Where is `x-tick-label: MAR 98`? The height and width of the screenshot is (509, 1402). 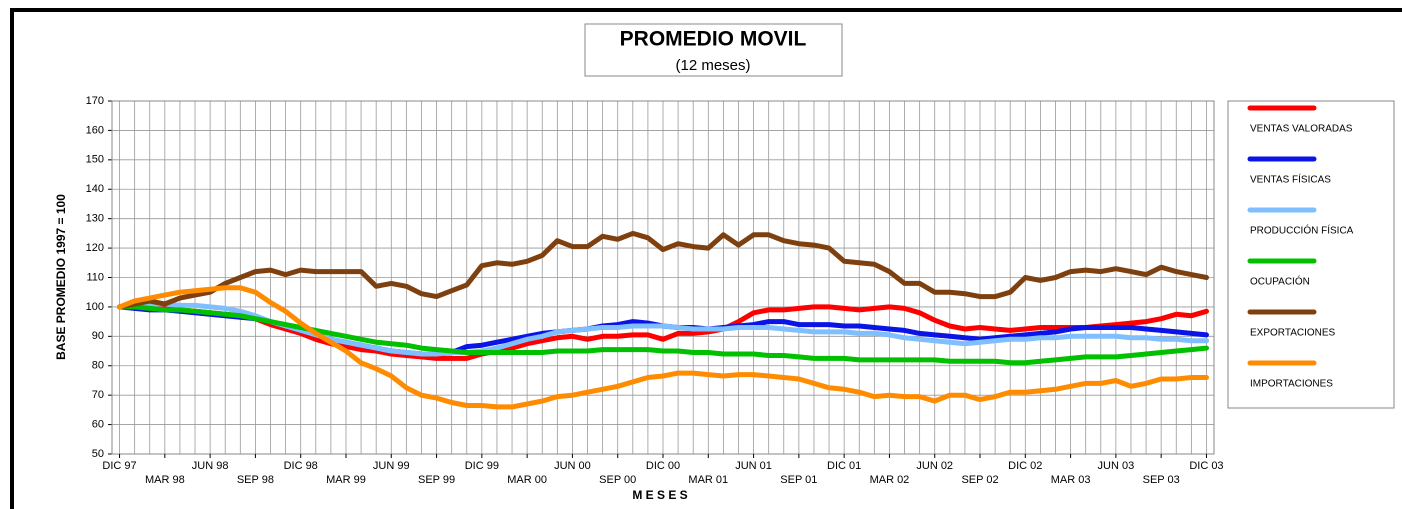 x-tick-label: MAR 98 is located at coordinates (165, 480).